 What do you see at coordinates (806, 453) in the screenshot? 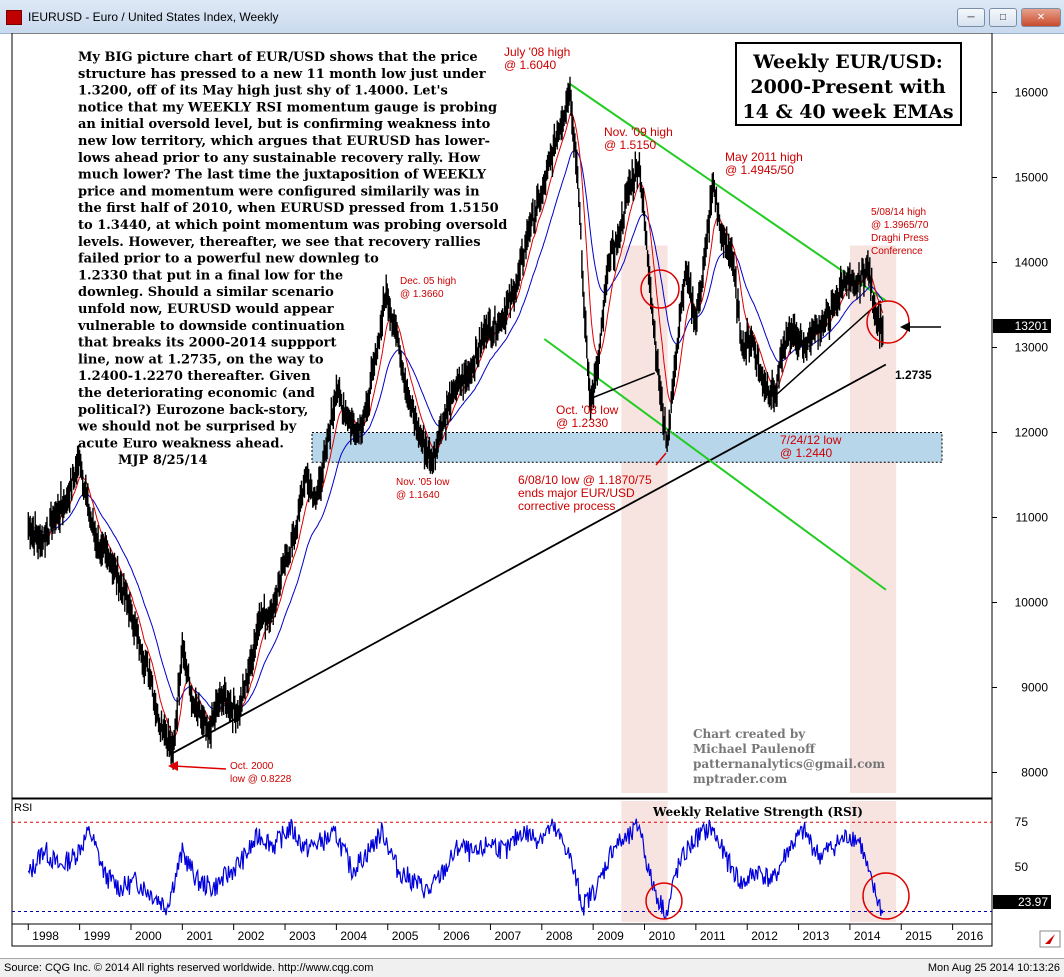
I see `annotation-sub: @ 1.2440` at bounding box center [806, 453].